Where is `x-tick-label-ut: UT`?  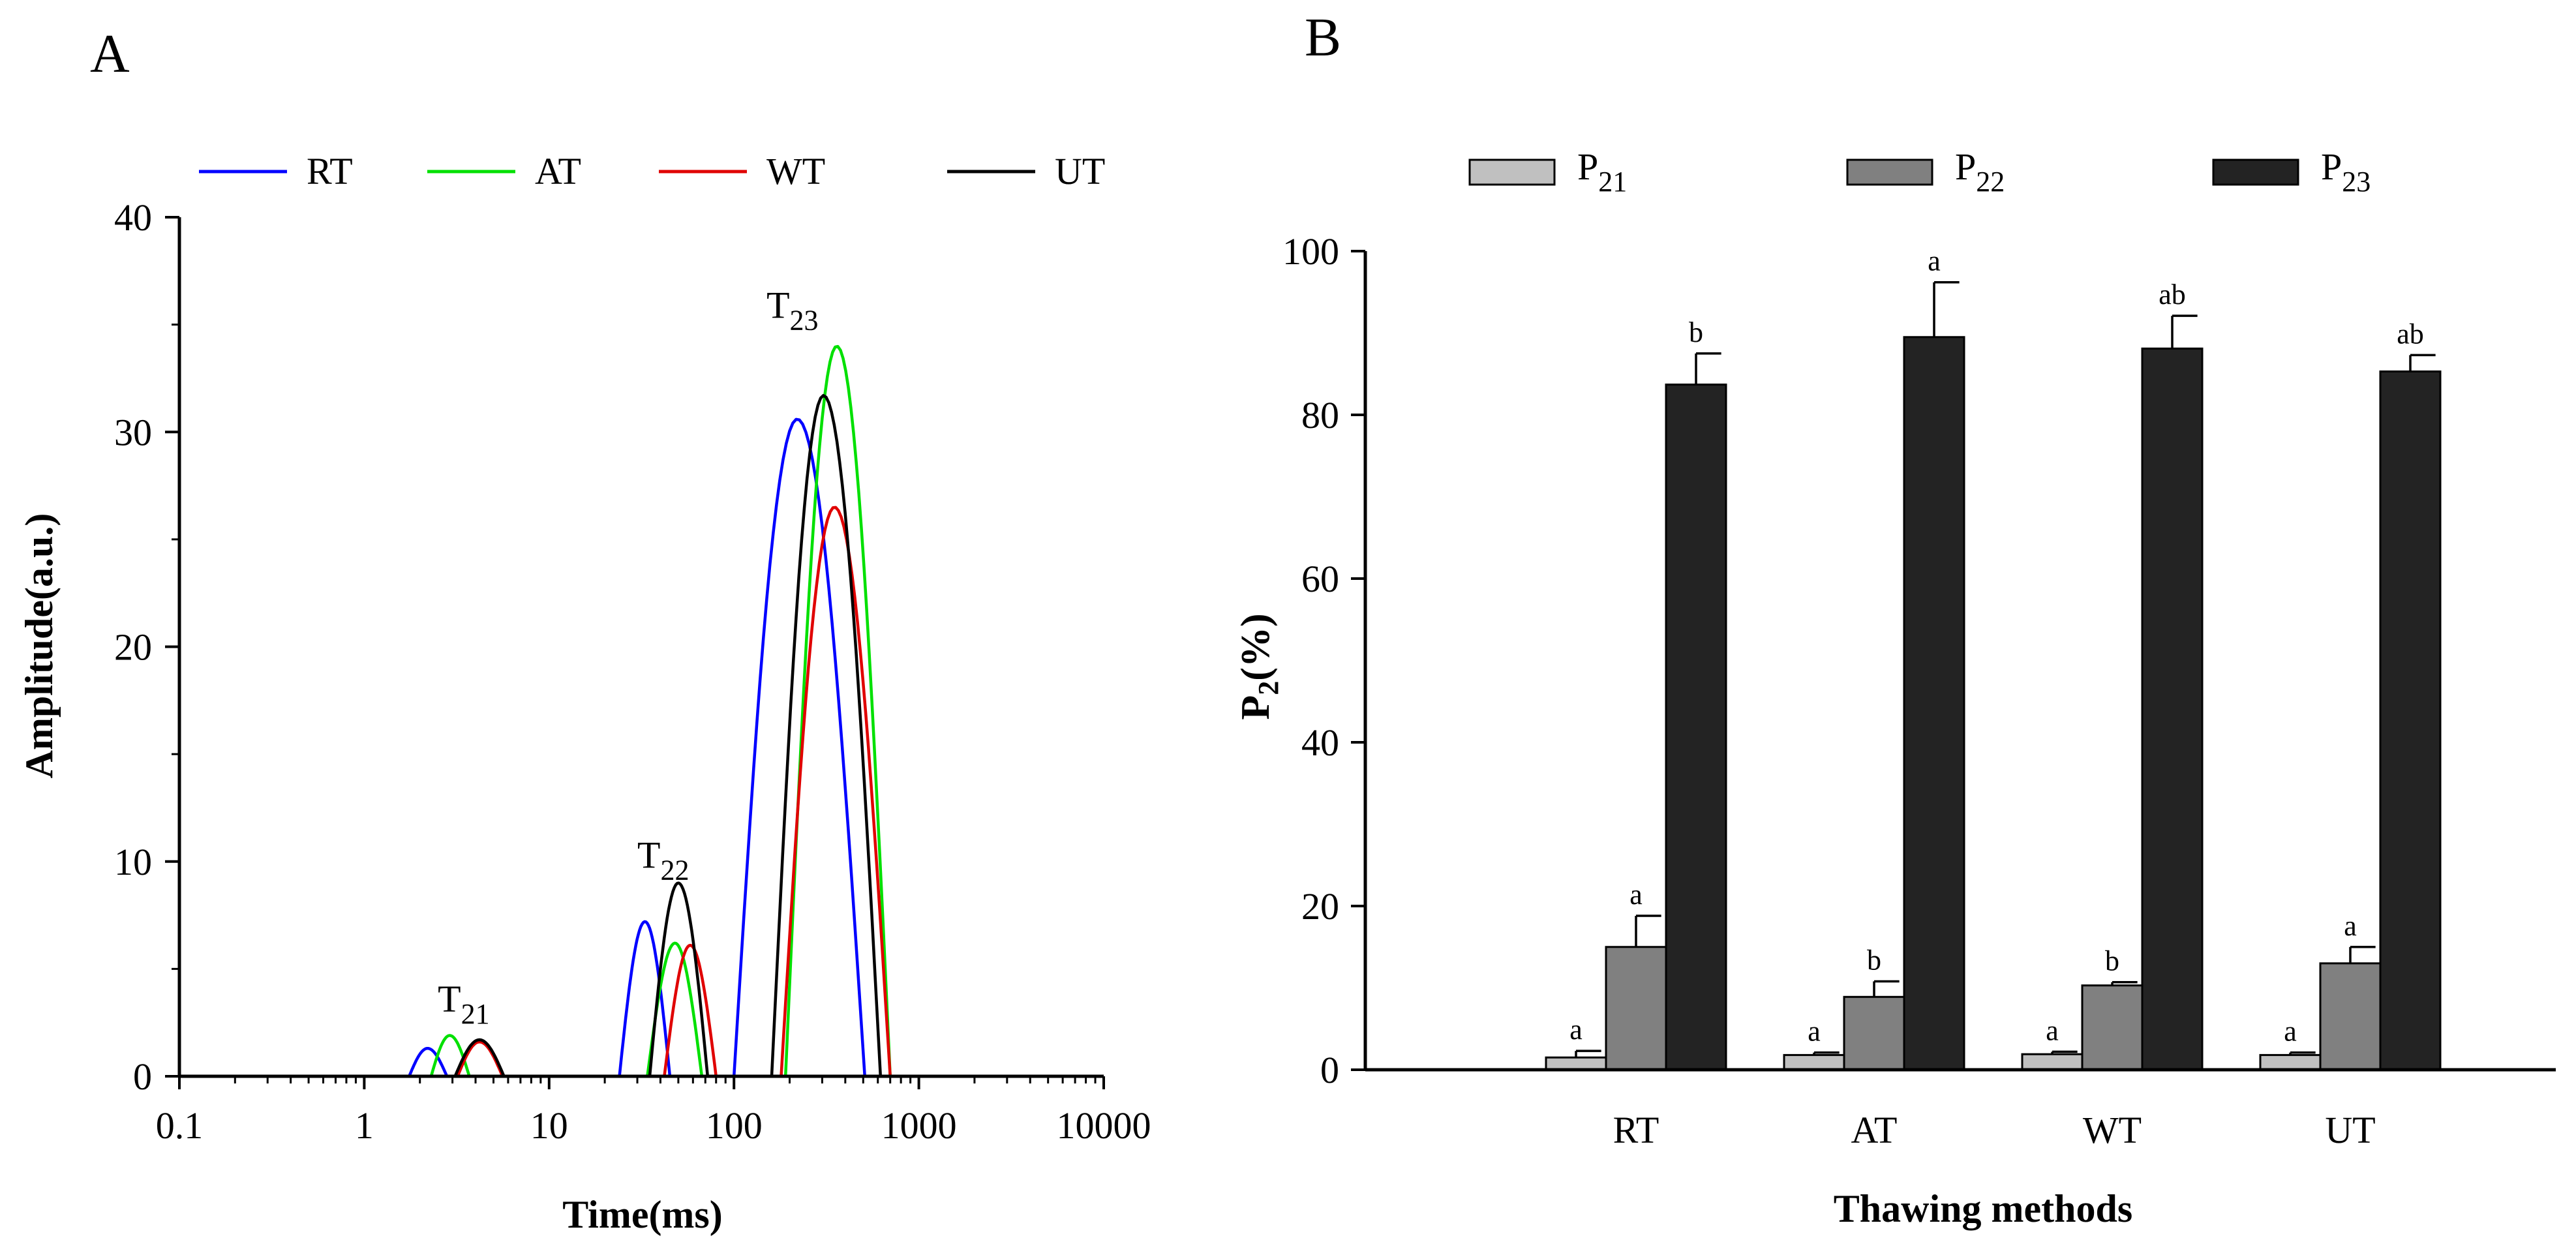
x-tick-label-ut: UT is located at coordinates (2350, 1130).